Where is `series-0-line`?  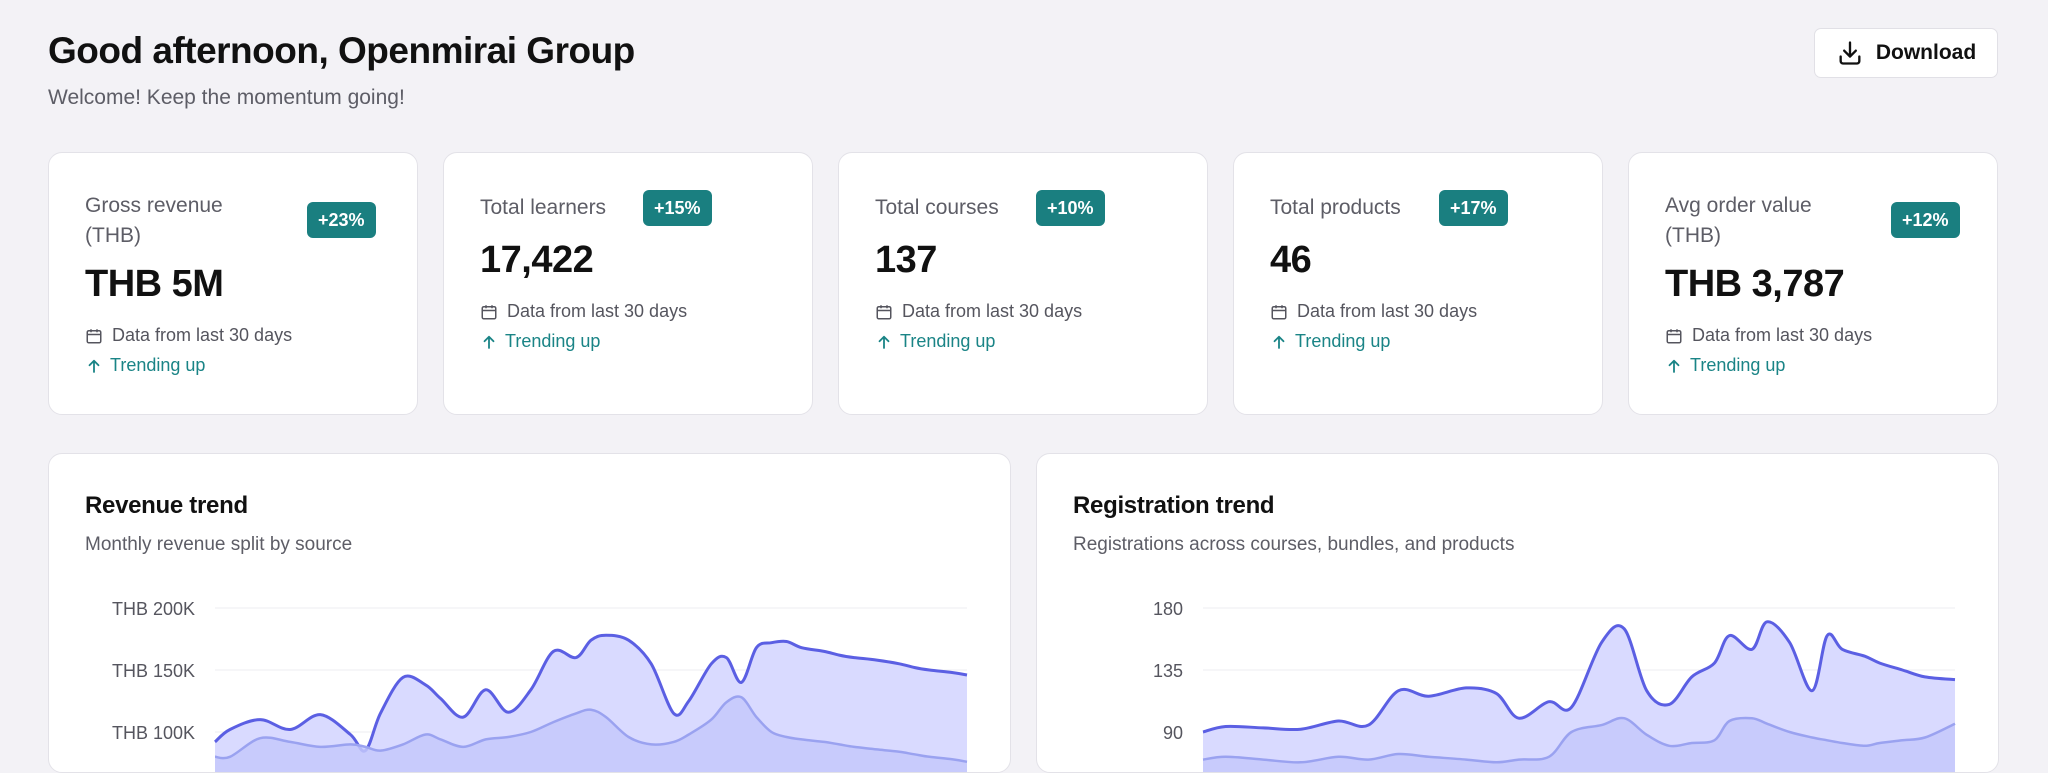
series-0-line is located at coordinates (1579, 677).